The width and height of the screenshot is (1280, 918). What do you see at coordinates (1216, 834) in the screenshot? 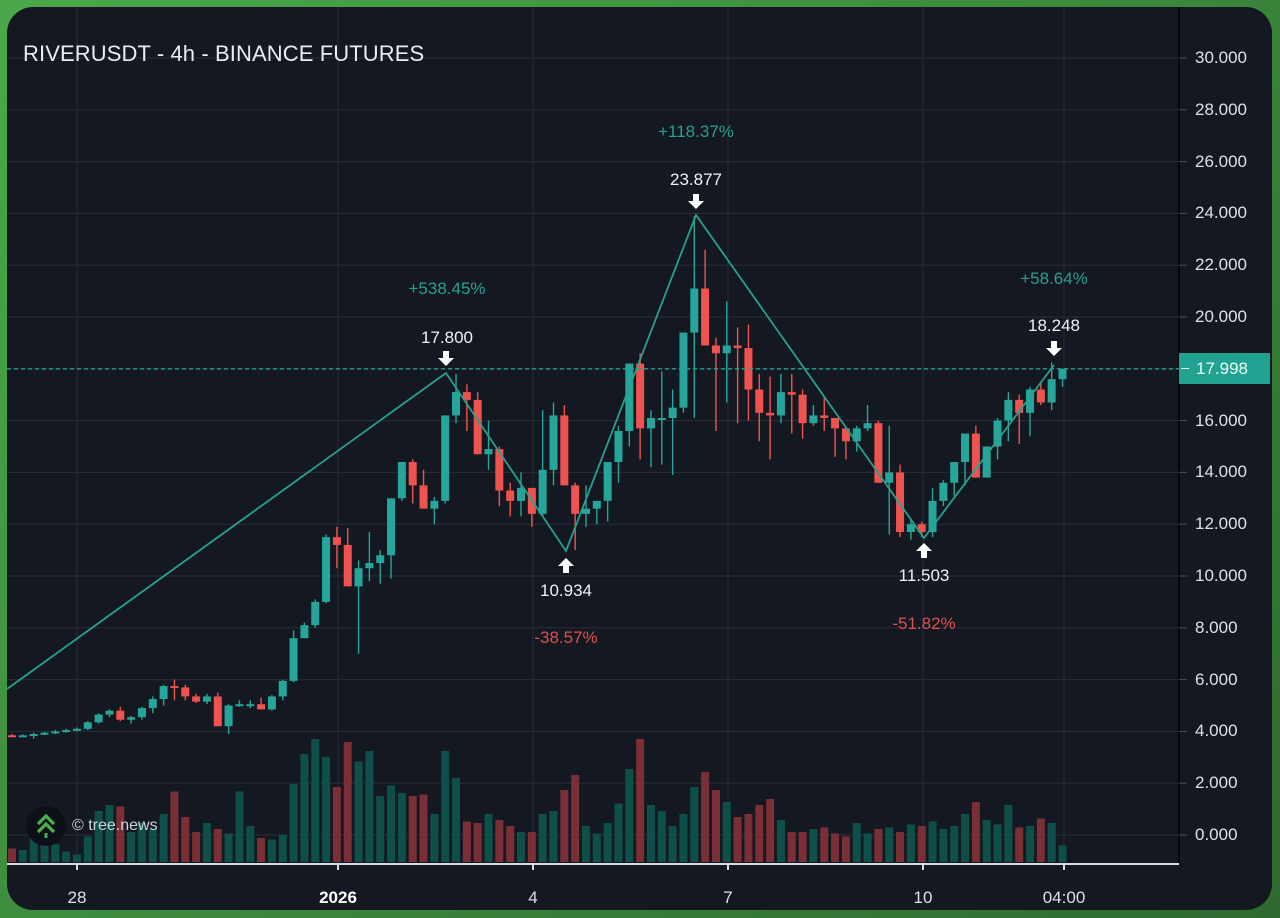
I see `price-axis-label: 0.000` at bounding box center [1216, 834].